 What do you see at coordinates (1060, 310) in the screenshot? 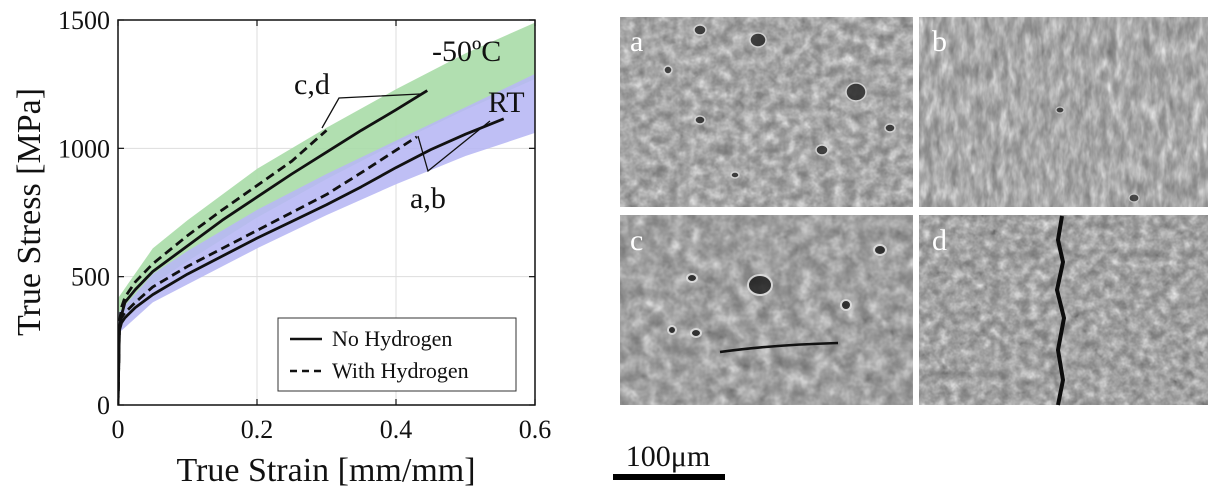
I see `micrograph-d-crack` at bounding box center [1060, 310].